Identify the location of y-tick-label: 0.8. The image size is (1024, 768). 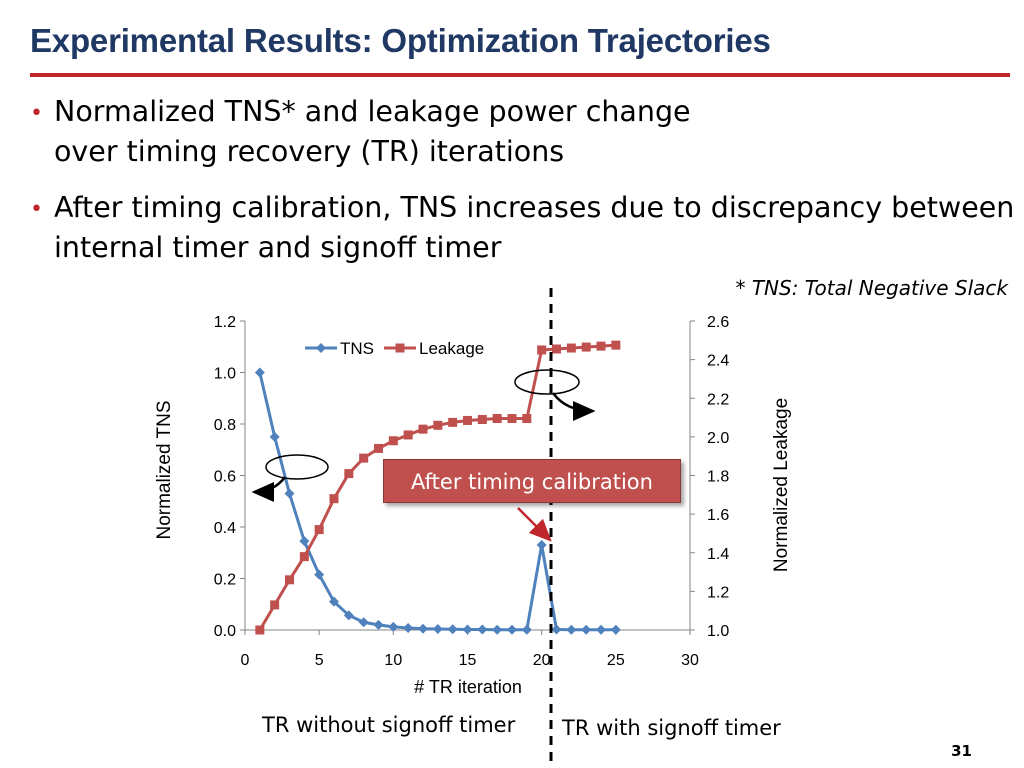
(225, 425).